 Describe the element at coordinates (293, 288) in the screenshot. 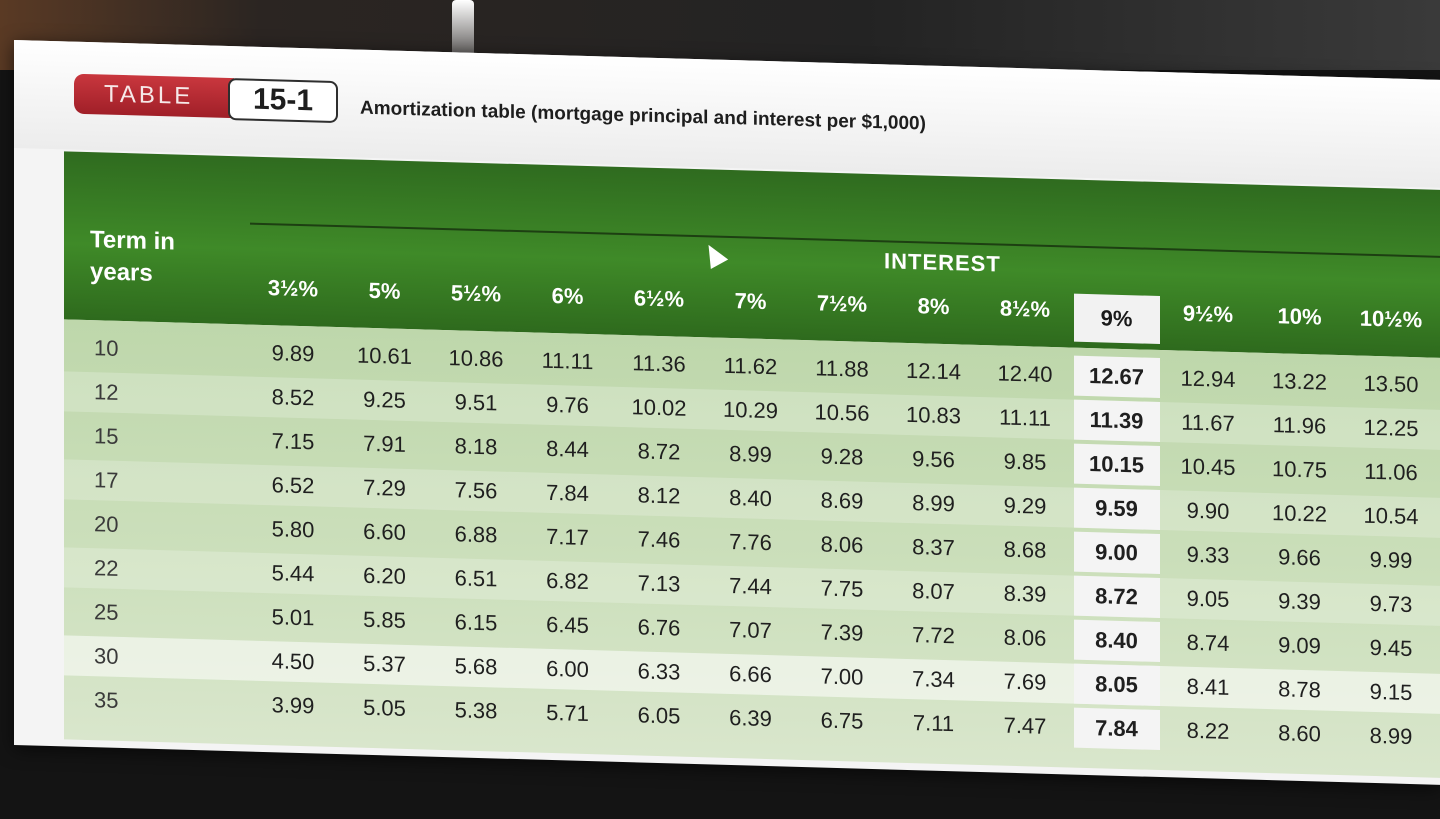

I see `rate-header: 3½%` at that location.